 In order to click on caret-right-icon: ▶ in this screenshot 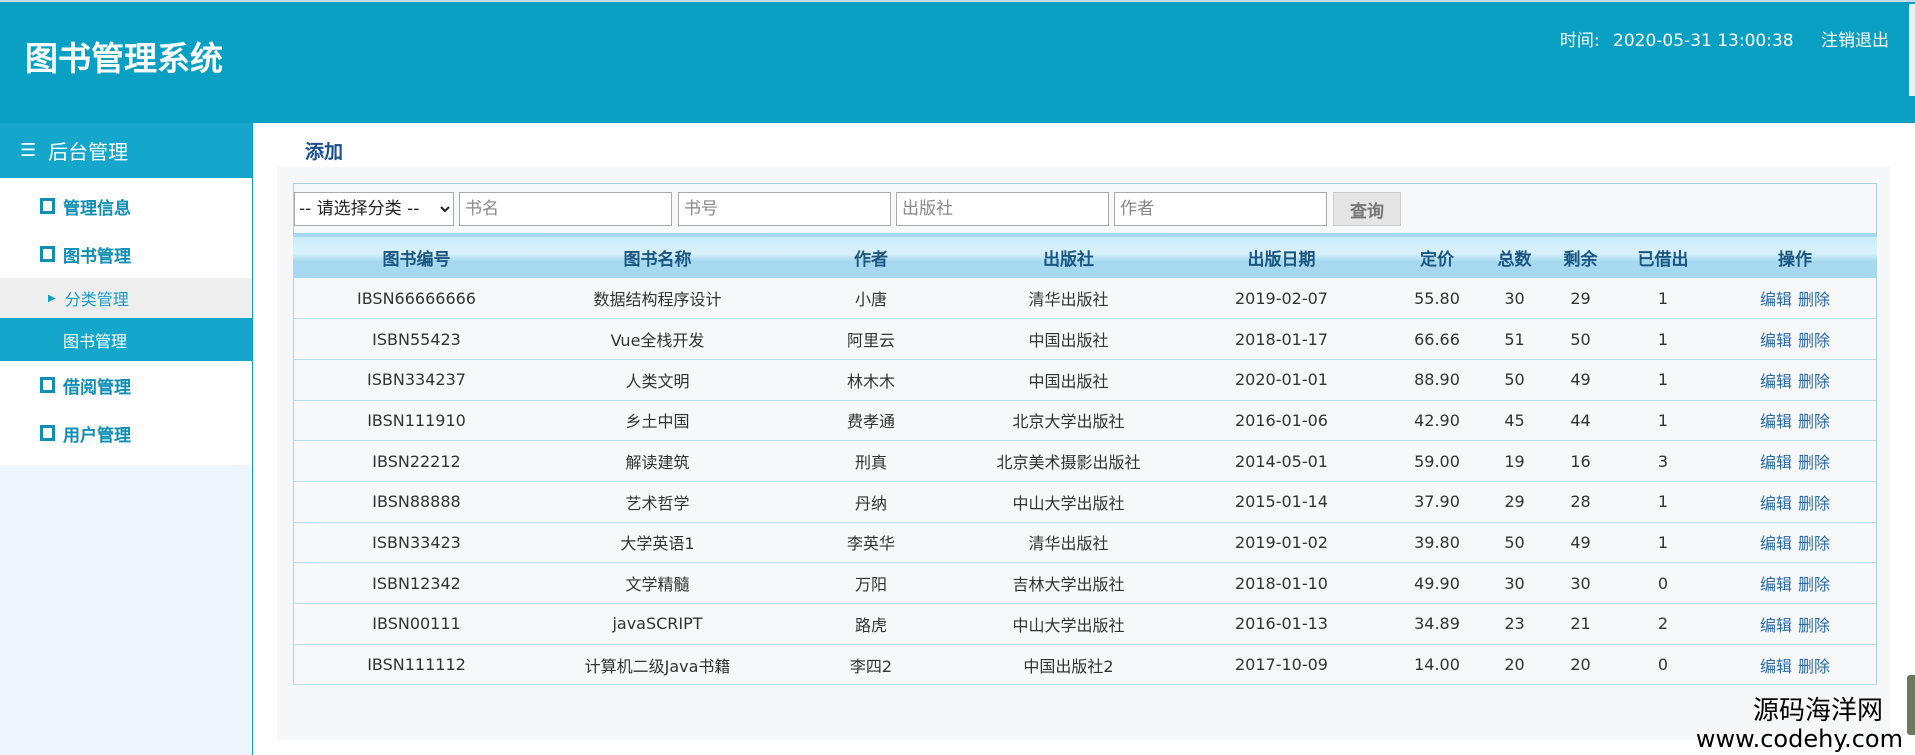, I will do `click(52, 298)`.